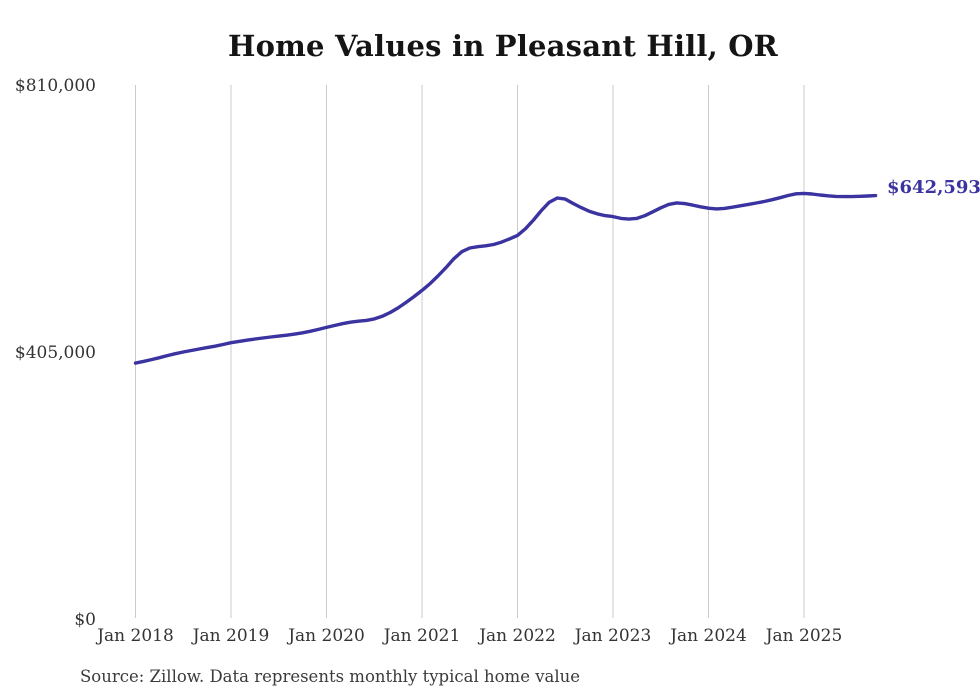 The image size is (980, 699). Describe the element at coordinates (231, 636) in the screenshot. I see `x-axis-label-jan-2019: Jan 2019` at that location.